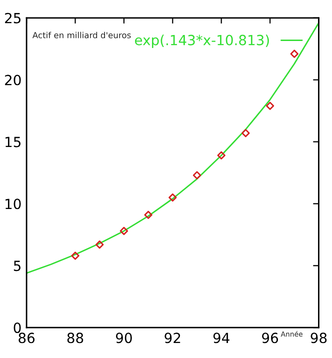 The image size is (332, 358). I want to click on legend-label: exp(.143*x-10.813), so click(202, 41).